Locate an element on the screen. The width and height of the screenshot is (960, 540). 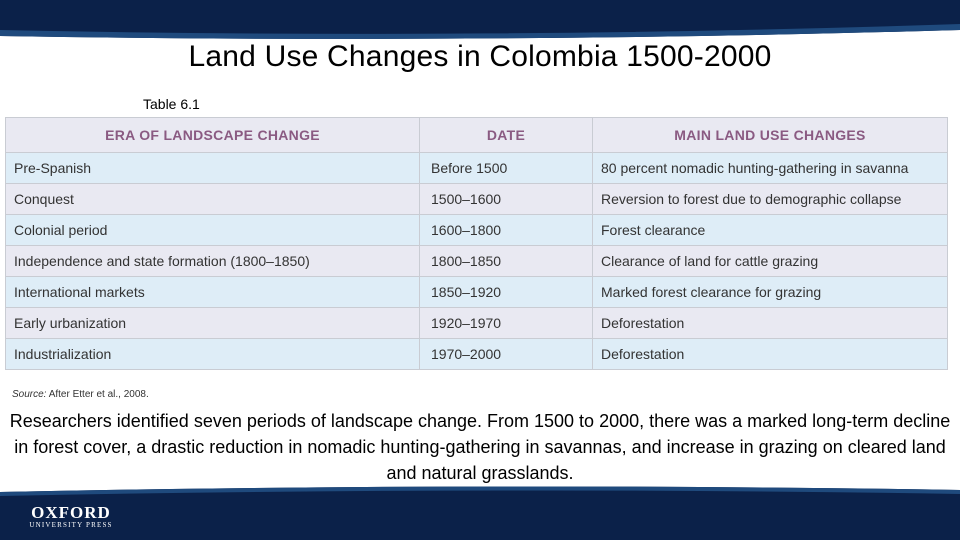
oxford-logo: OXFORD UNIVERSITY PRESS is located at coordinates (71, 517).